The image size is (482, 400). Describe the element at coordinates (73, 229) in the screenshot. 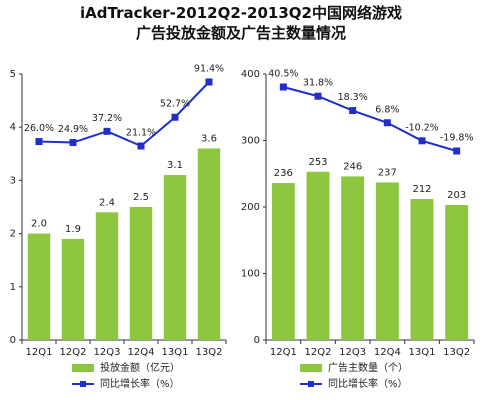

I see `bar-value-label: 1.9` at that location.